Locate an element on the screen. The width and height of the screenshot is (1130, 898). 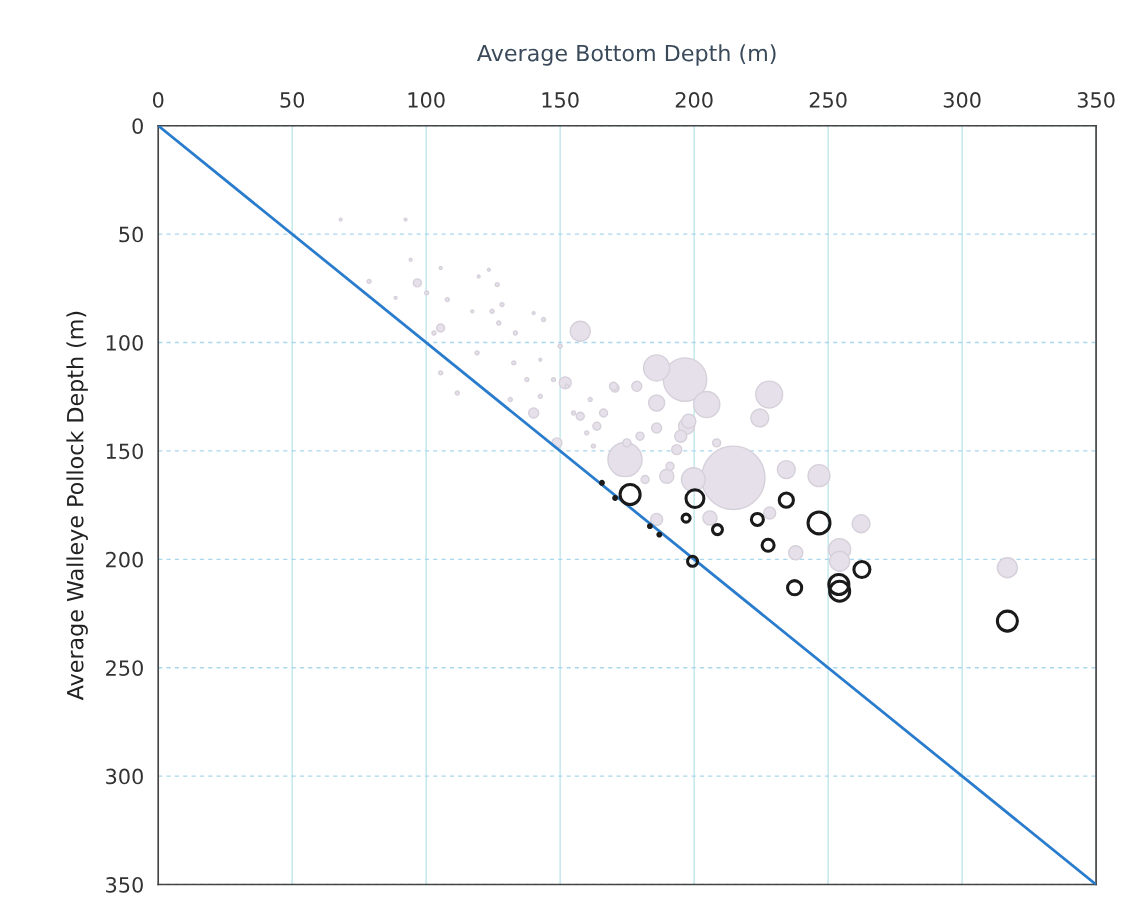
y-tick-label: 150 is located at coordinates (124, 451).